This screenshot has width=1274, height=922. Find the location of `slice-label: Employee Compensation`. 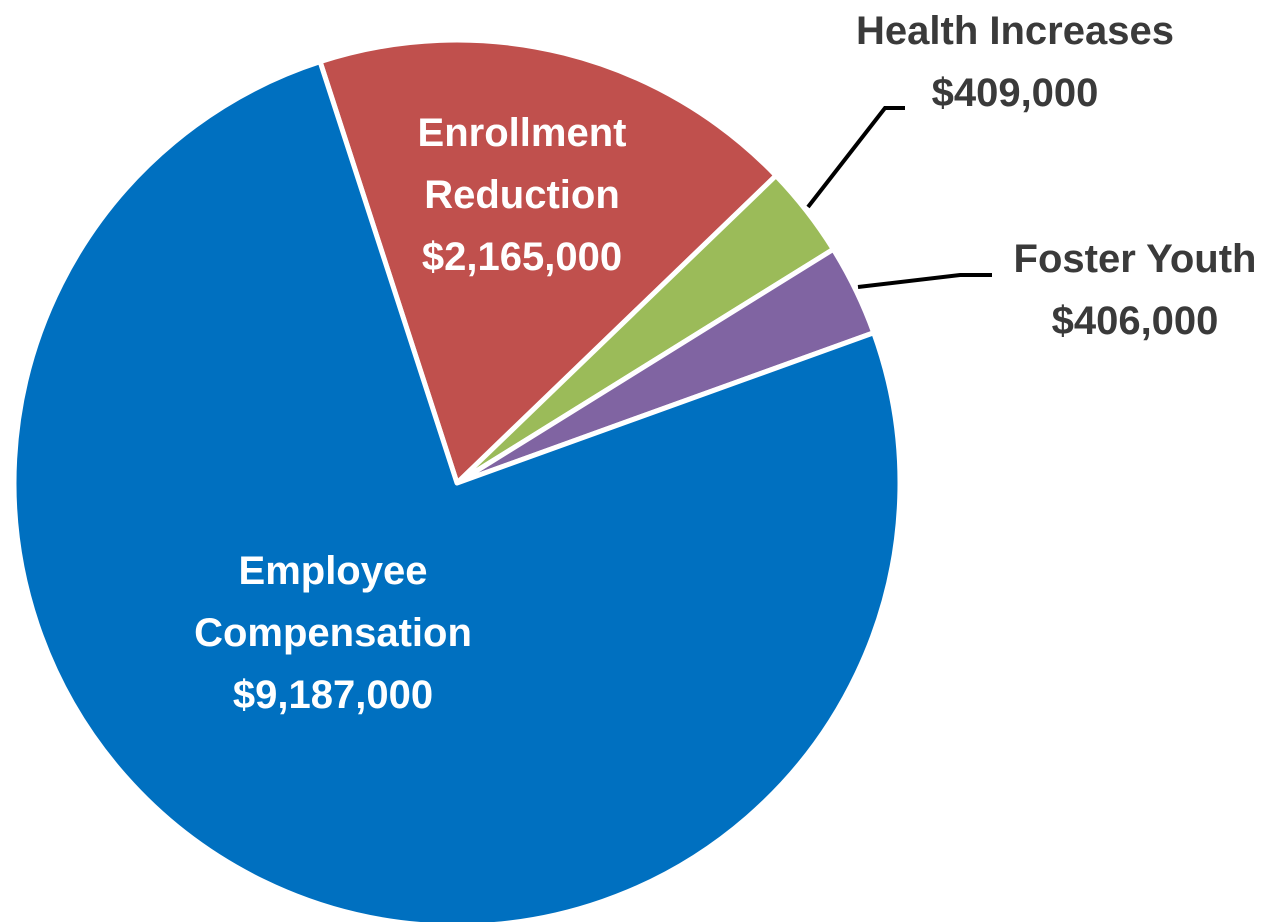

slice-label: Employee Compensation is located at coordinates (333, 602).